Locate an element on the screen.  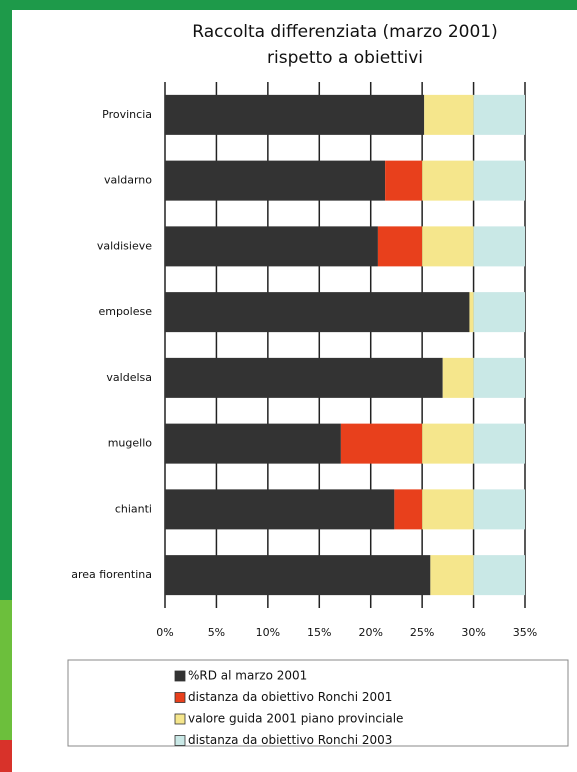
legend-label: distanza da obiettivo Ronchi 2003 is located at coordinates (290, 740).